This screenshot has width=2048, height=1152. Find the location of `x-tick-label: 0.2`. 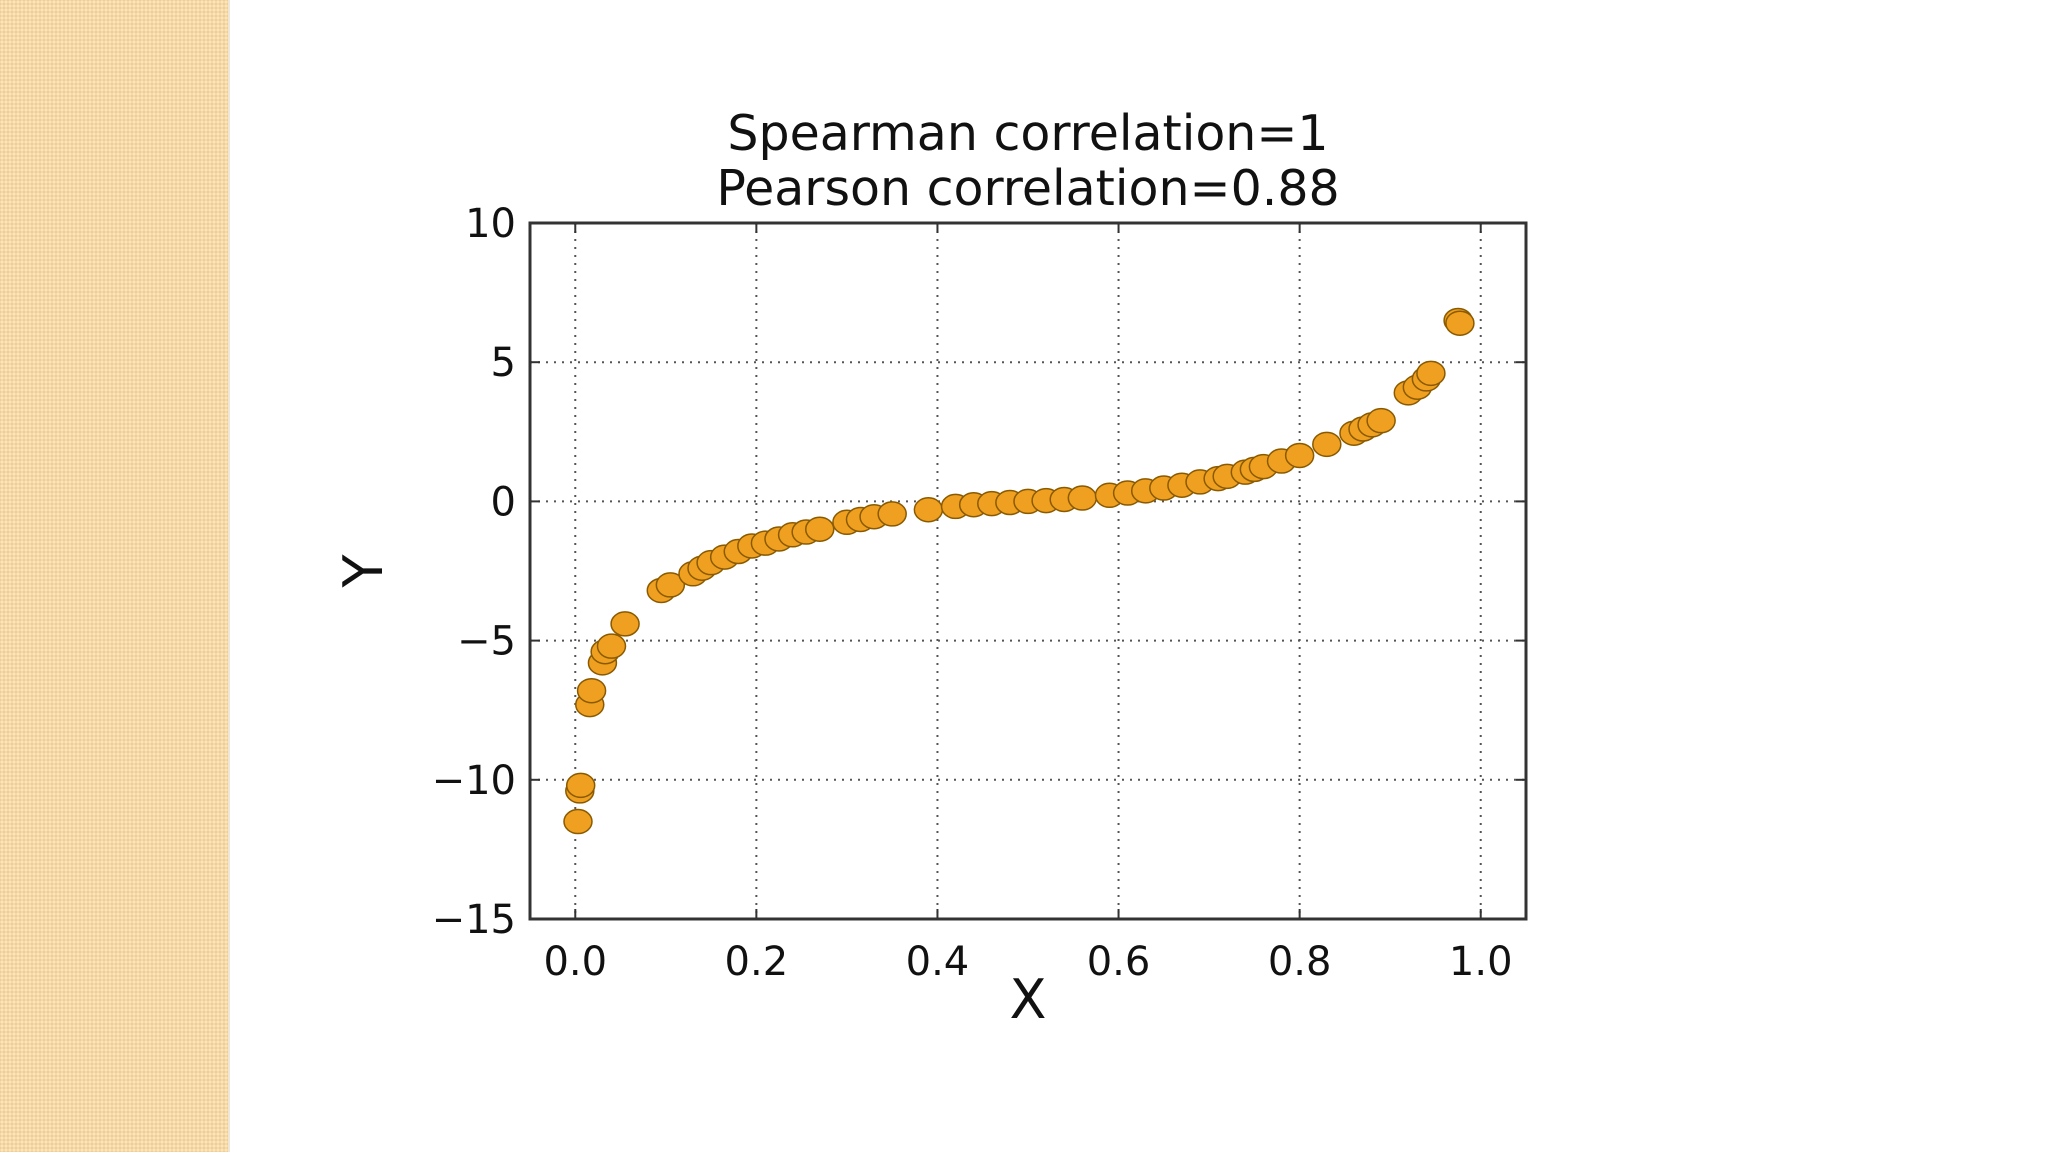

x-tick-label: 0.2 is located at coordinates (757, 962).